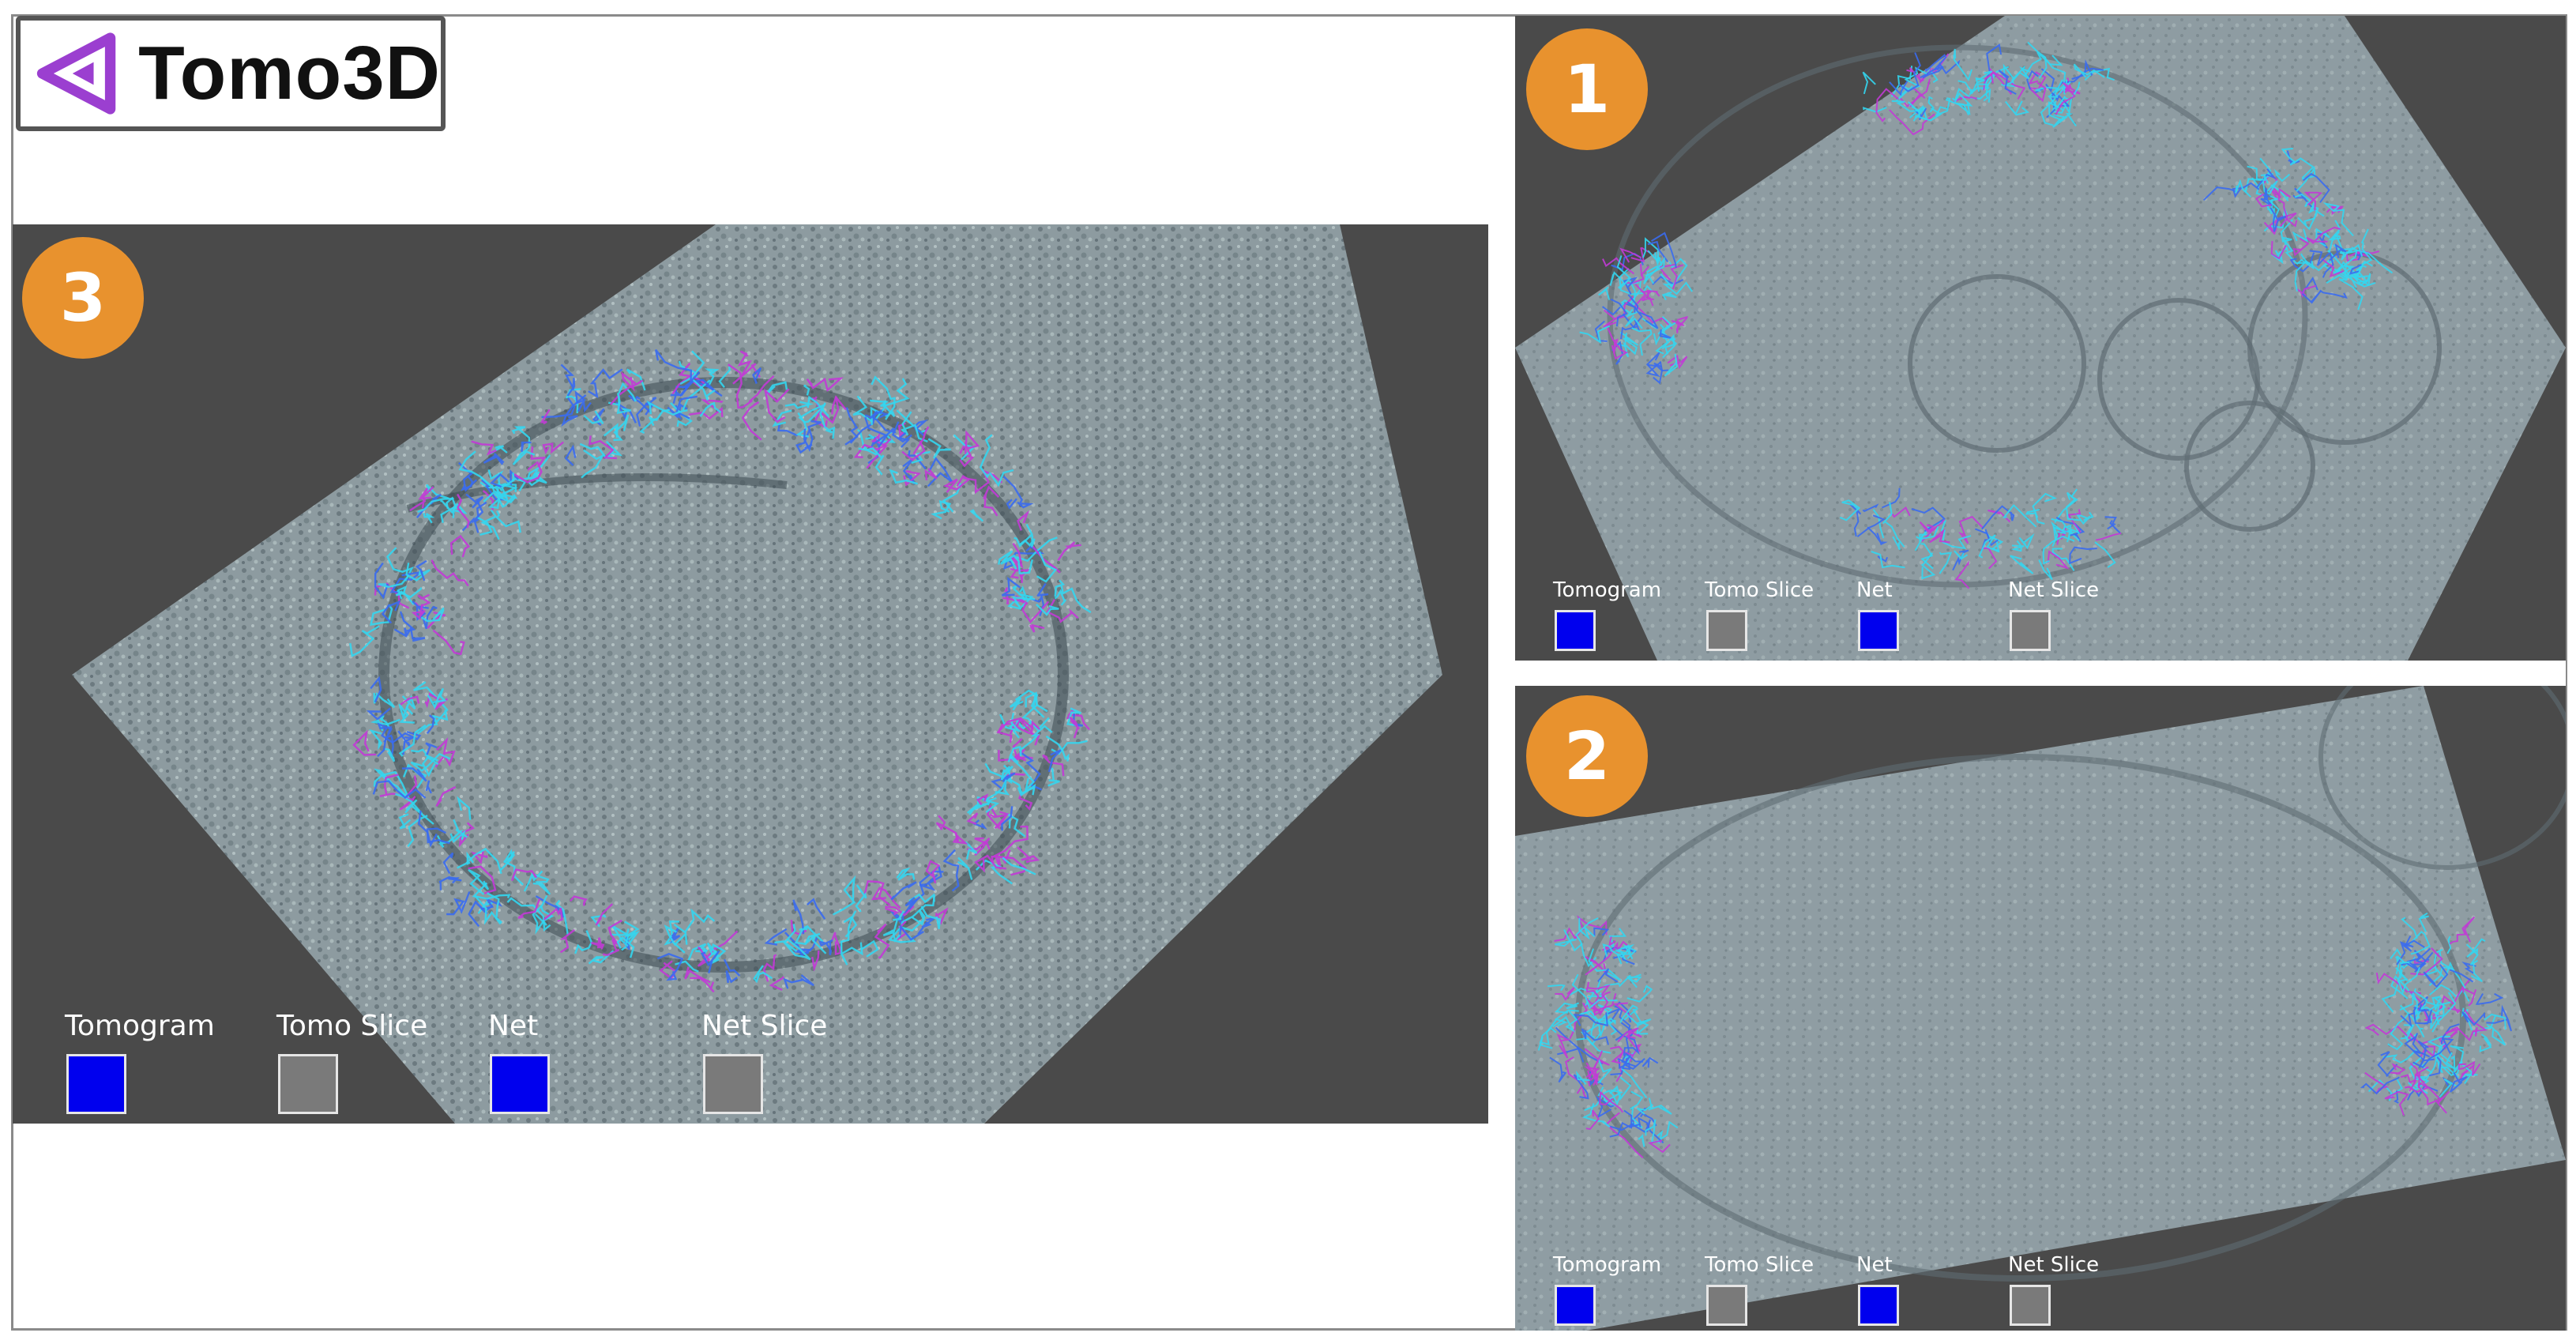  I want to click on panel-badge-1: 1, so click(1587, 89).